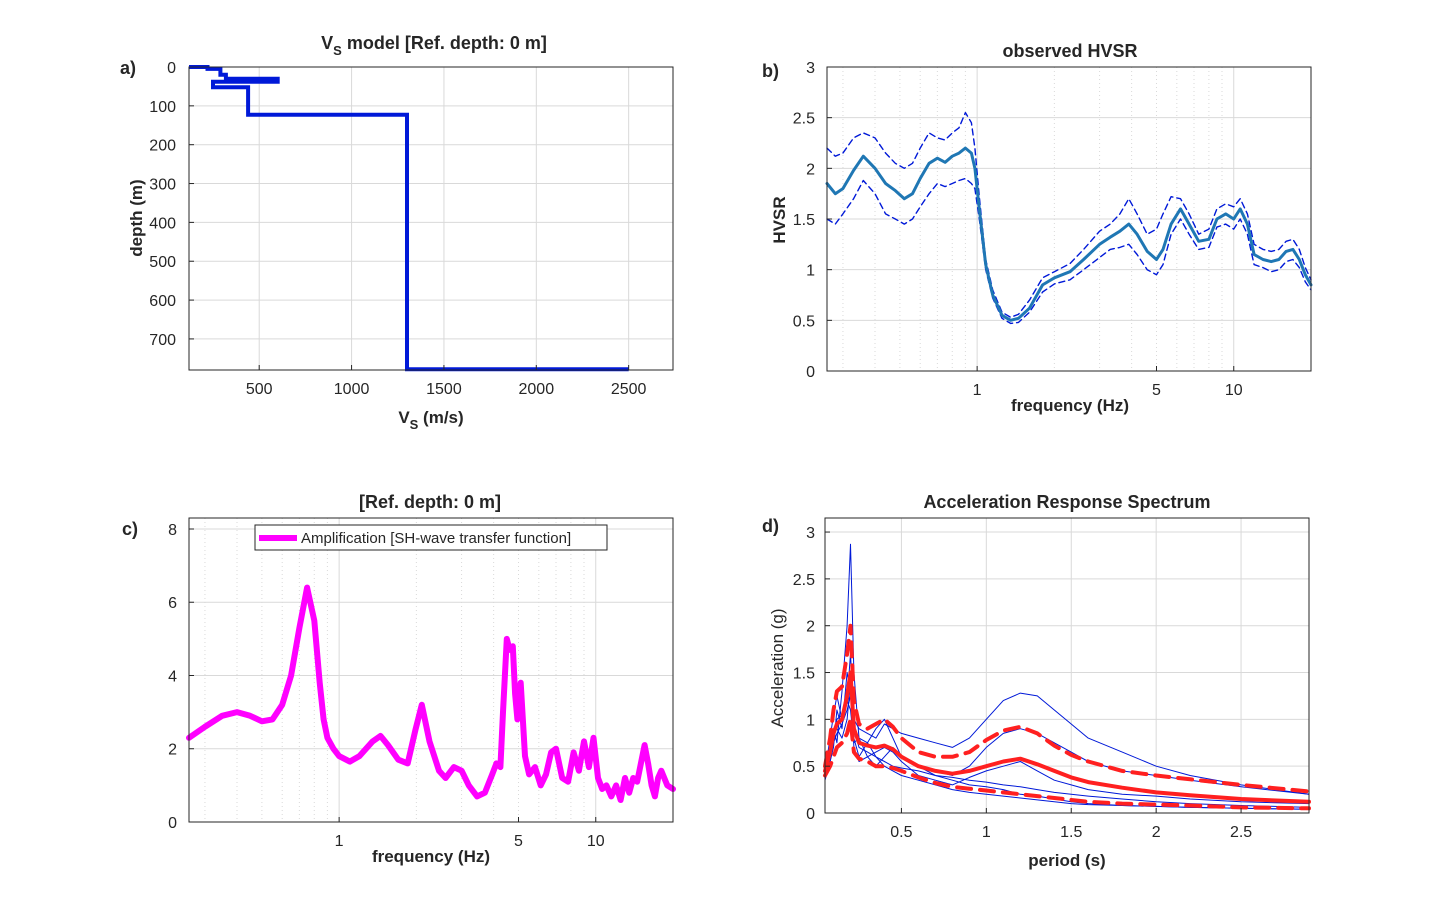  Describe the element at coordinates (162, 185) in the screenshot. I see `y-tick-label: 300` at that location.